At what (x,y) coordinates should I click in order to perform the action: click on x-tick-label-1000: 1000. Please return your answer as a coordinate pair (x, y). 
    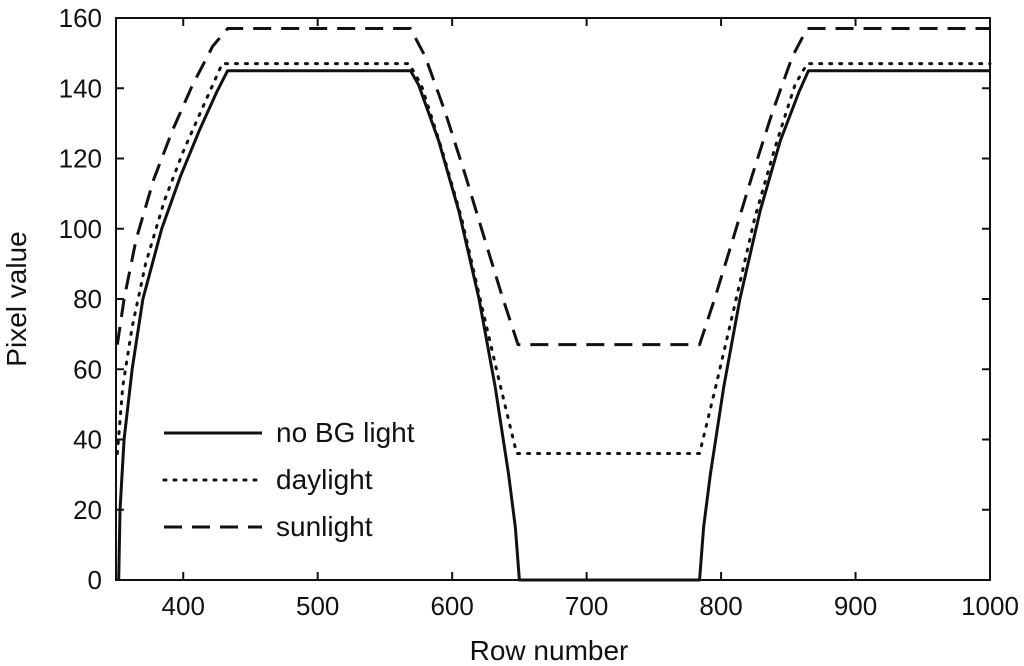
    Looking at the image, I should click on (990, 606).